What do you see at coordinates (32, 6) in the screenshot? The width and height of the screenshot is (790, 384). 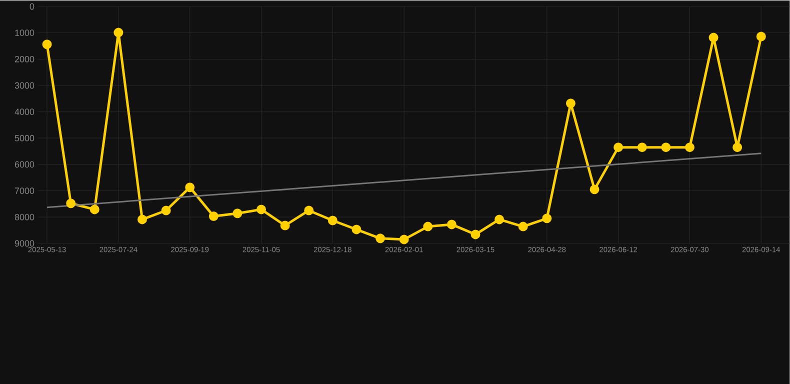 I see `y-tick-label: 0` at bounding box center [32, 6].